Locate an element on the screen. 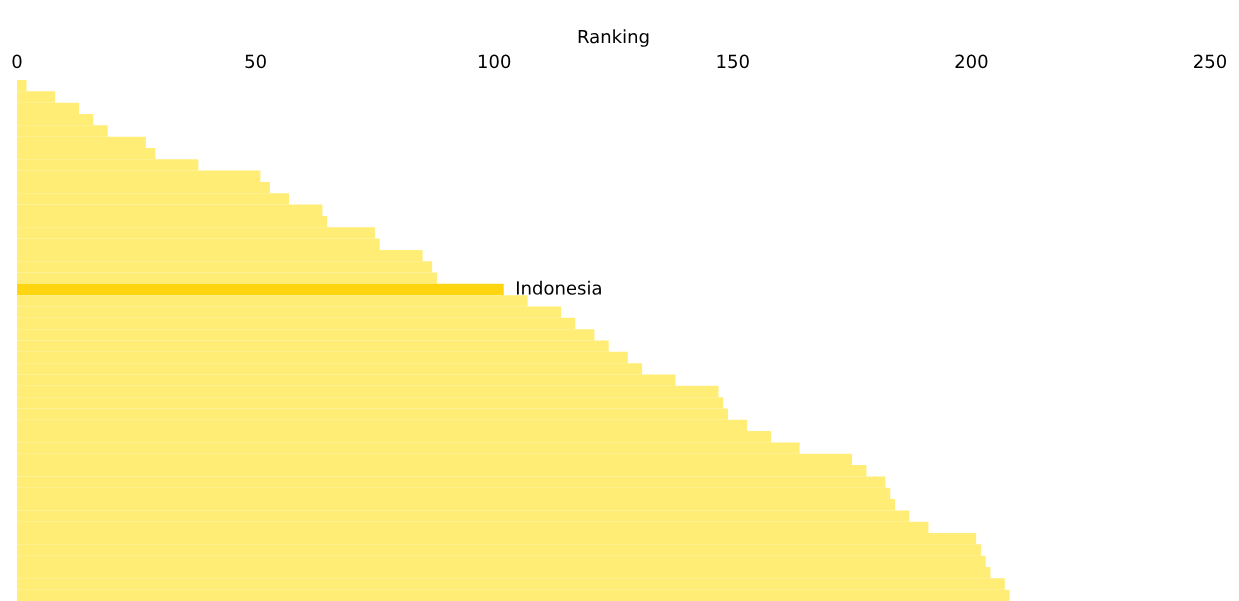 The image size is (1239, 601). x-tick-label: 250 is located at coordinates (1210, 61).